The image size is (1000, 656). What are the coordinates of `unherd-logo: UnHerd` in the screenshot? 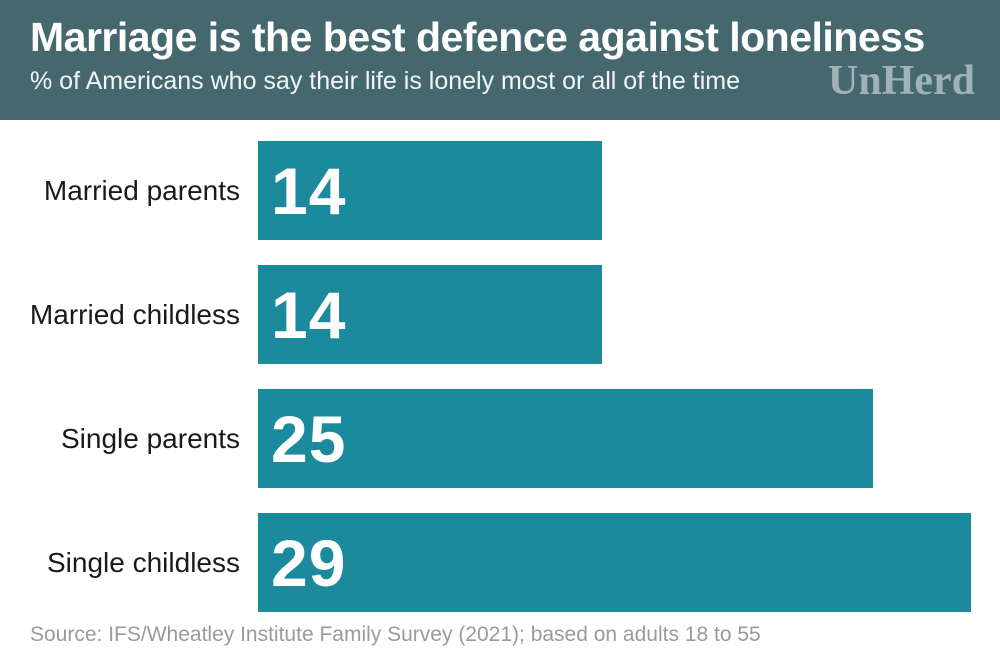 It's located at (901, 81).